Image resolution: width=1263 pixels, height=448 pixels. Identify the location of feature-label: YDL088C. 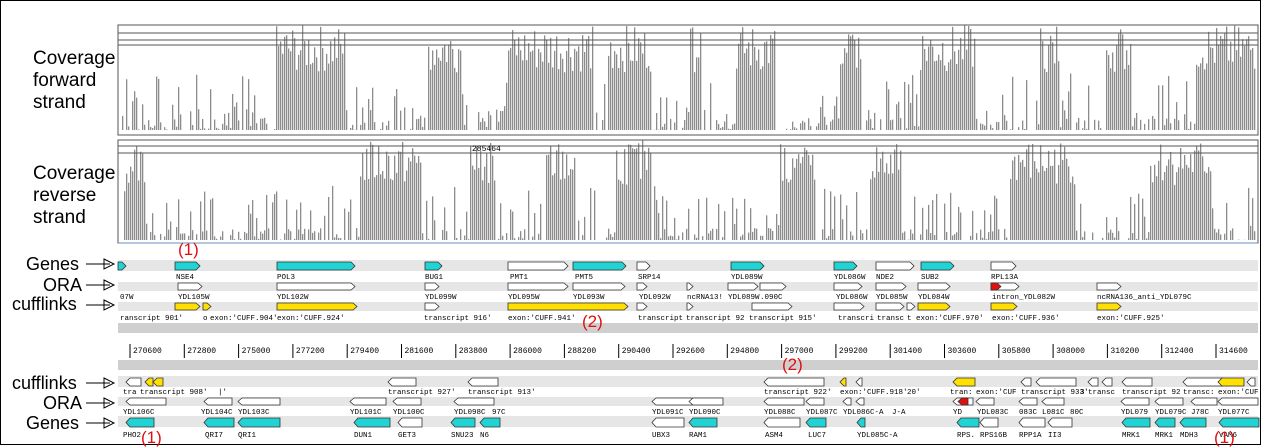
(780, 413).